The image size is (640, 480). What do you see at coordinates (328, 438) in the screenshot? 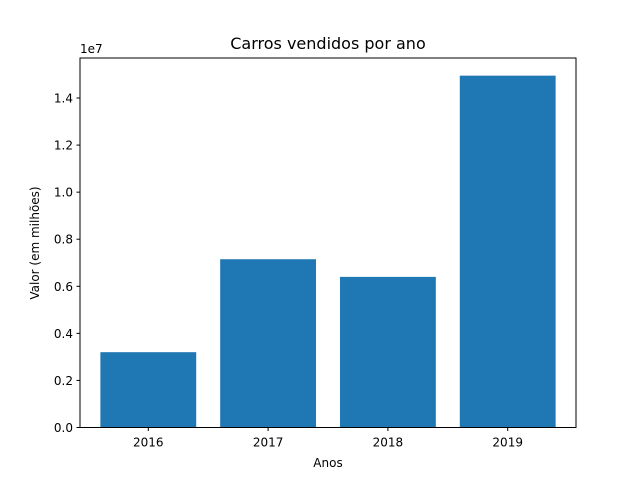
I see `x-axis-ticks: 2016 2017 2018 2019` at bounding box center [328, 438].